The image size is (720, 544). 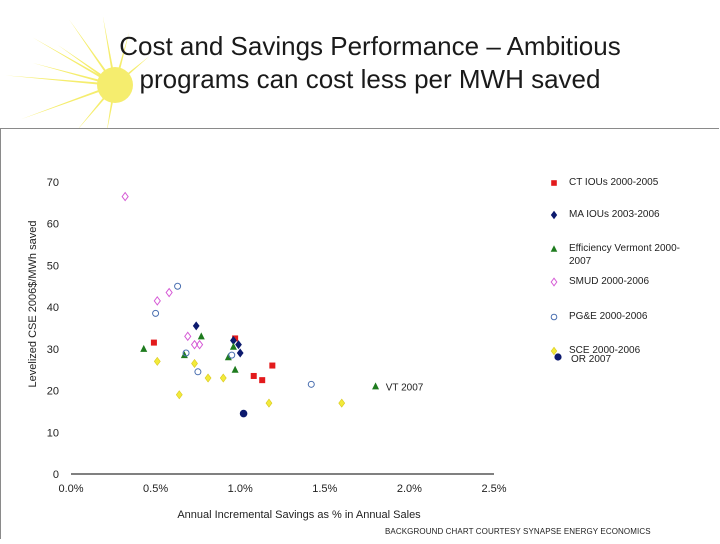 I want to click on series-efficiency-vermont-2000-2007, so click(x=260, y=361).